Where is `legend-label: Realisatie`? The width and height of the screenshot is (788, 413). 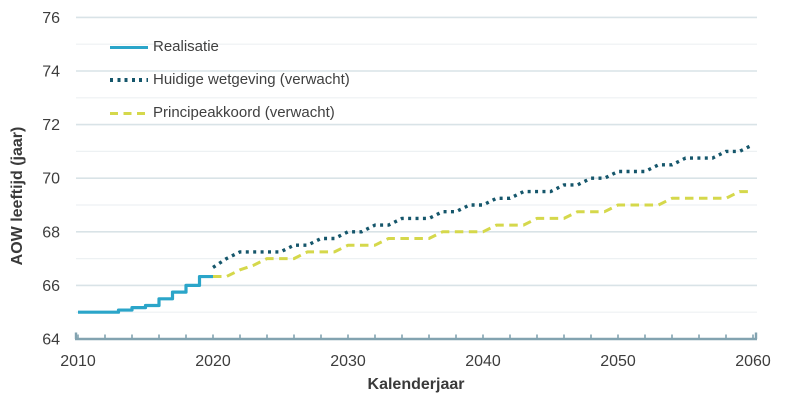 legend-label: Realisatie is located at coordinates (186, 46).